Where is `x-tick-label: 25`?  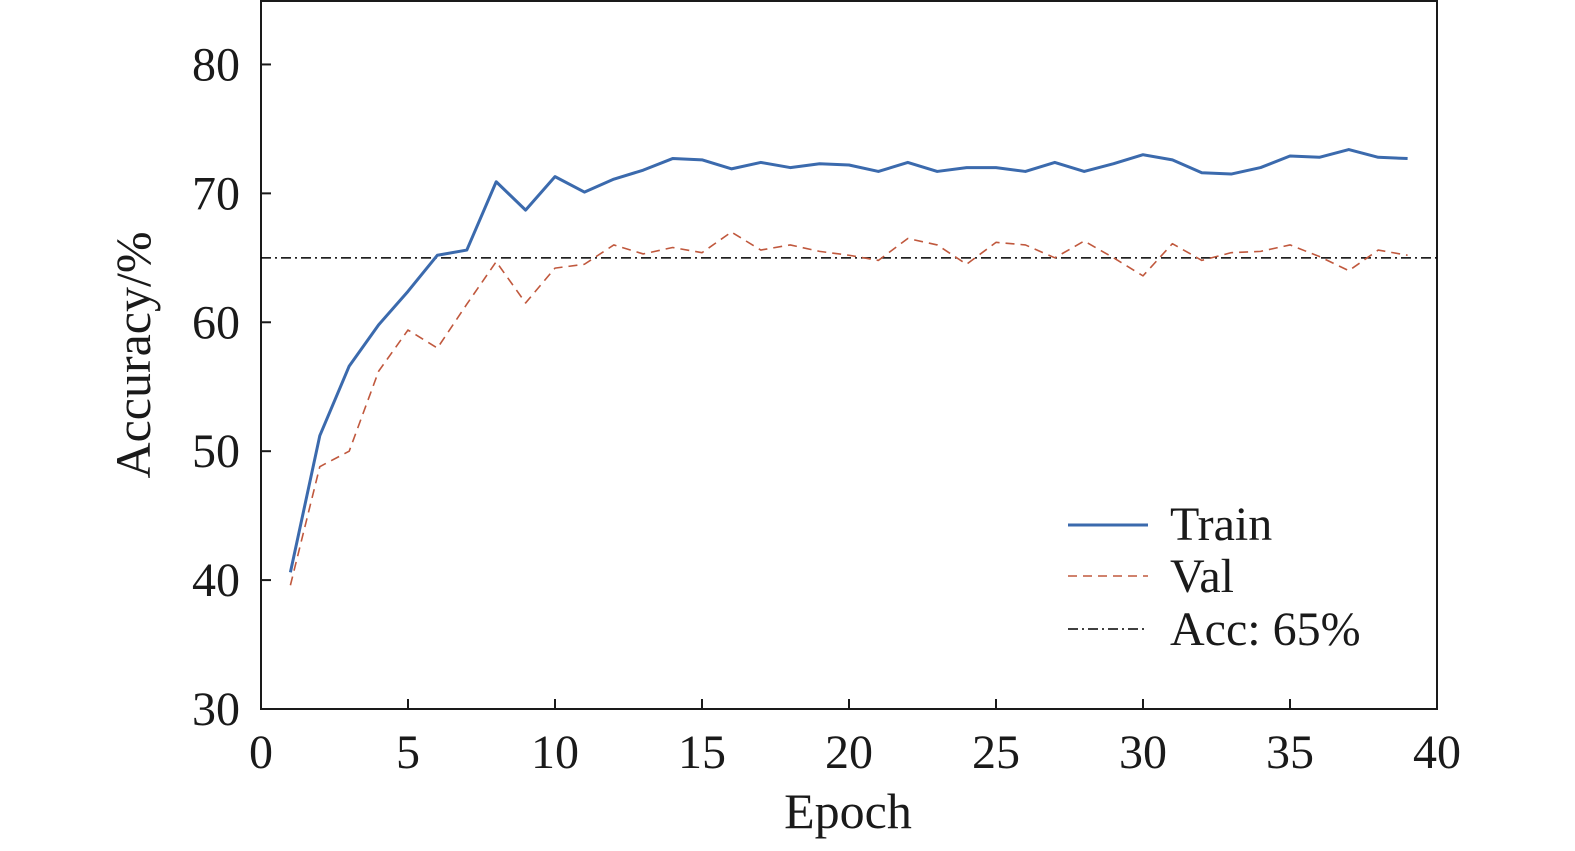 x-tick-label: 25 is located at coordinates (996, 752).